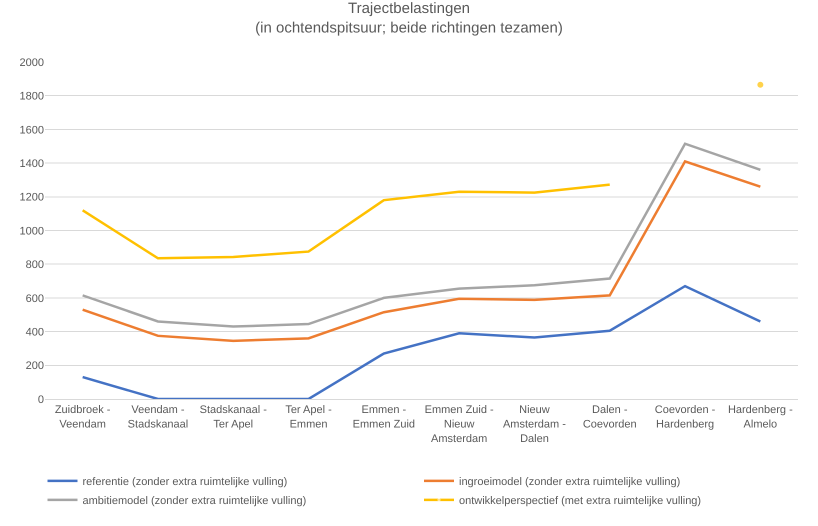 The height and width of the screenshot is (526, 818). What do you see at coordinates (32, 231) in the screenshot?
I see `y-tick-label: 1000` at bounding box center [32, 231].